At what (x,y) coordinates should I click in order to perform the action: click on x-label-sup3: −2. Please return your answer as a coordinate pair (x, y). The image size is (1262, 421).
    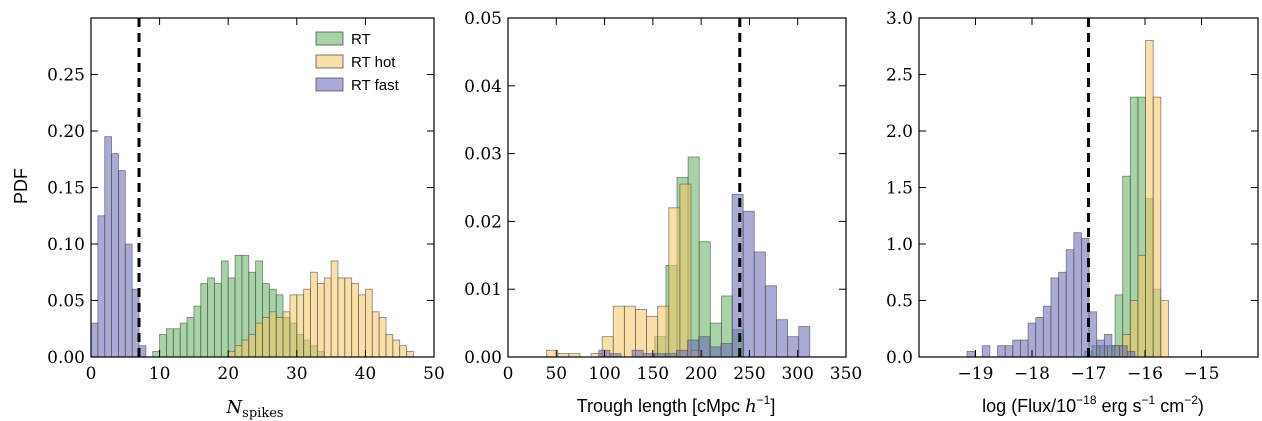
    Looking at the image, I should click on (1191, 400).